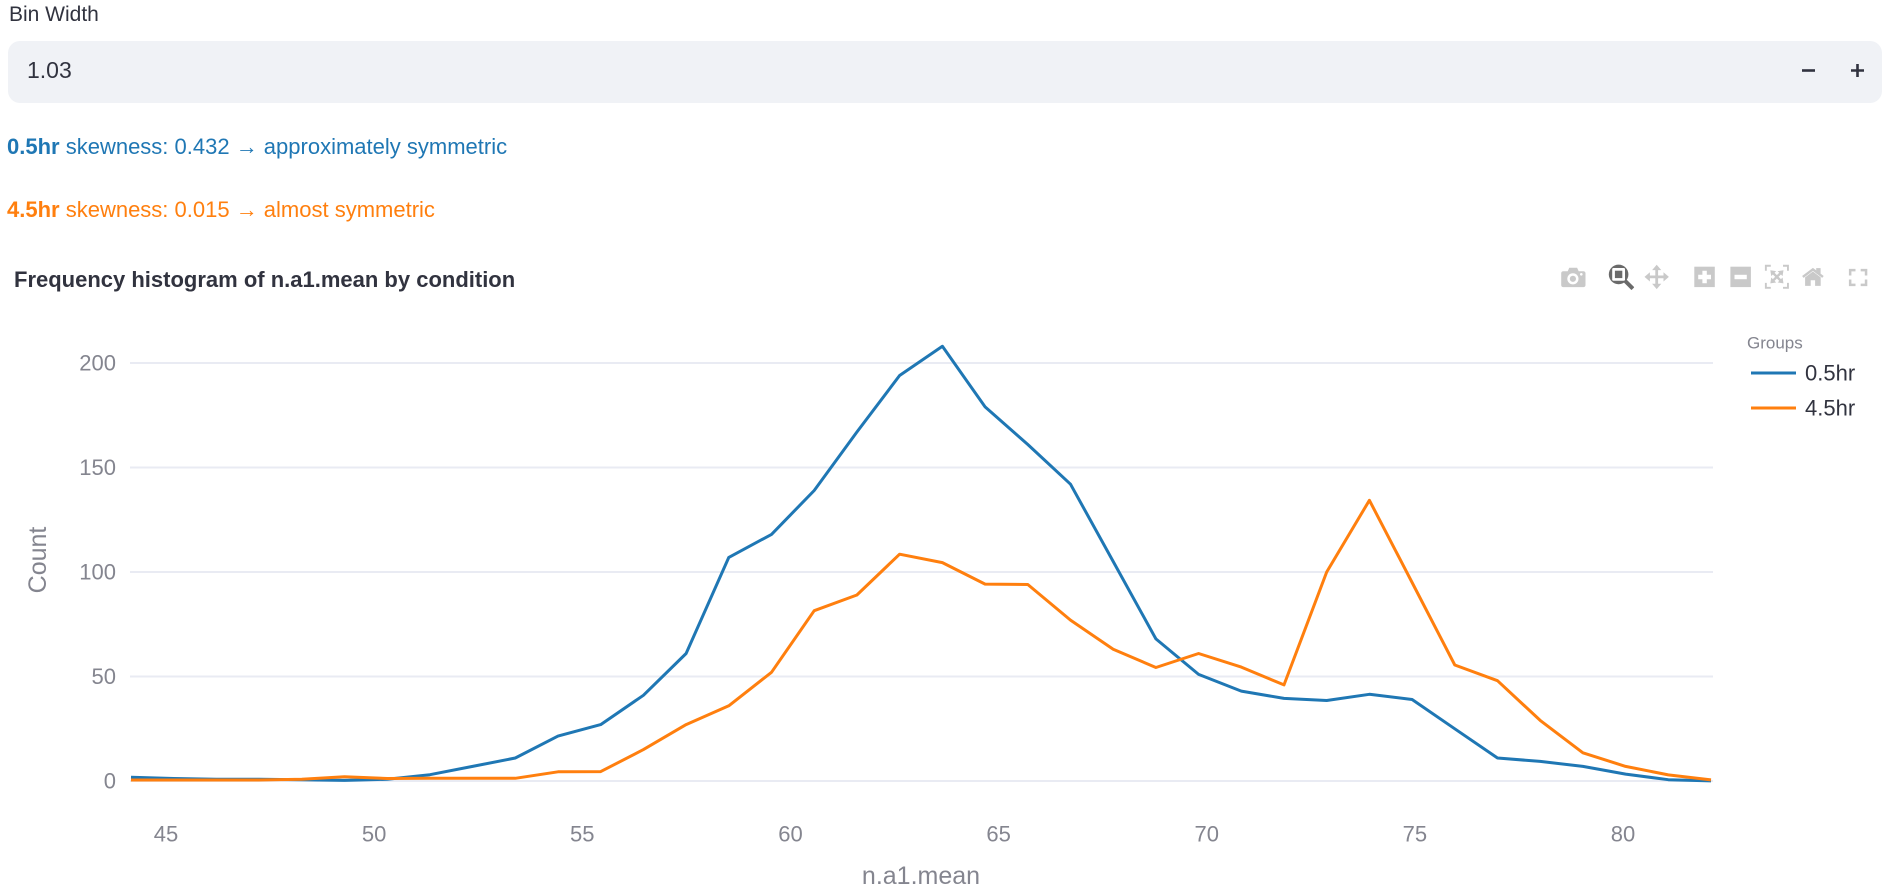 This screenshot has height=892, width=1890. What do you see at coordinates (1830, 408) in the screenshot?
I see `svg-text: 4.5hr` at bounding box center [1830, 408].